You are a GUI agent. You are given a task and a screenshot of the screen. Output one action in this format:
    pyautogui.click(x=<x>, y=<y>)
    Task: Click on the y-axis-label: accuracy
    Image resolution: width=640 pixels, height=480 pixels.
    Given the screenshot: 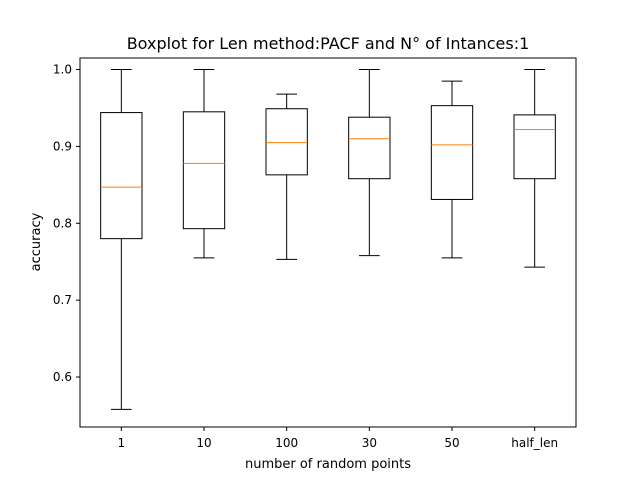 What is the action you would take?
    pyautogui.click(x=36, y=241)
    